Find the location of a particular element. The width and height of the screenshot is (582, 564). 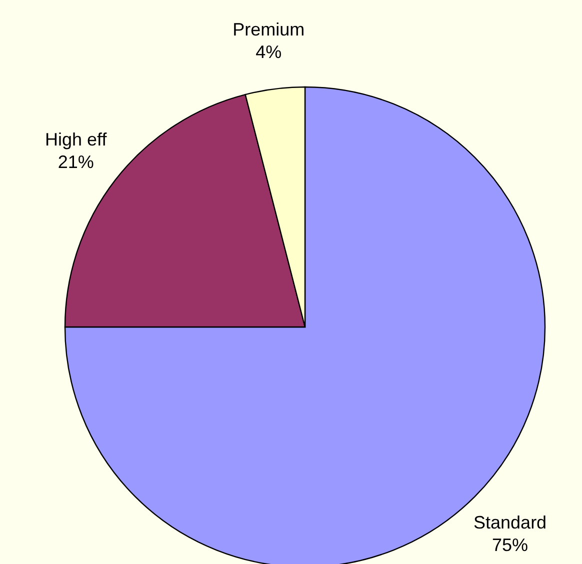

slice-label: High eff is located at coordinates (76, 140).